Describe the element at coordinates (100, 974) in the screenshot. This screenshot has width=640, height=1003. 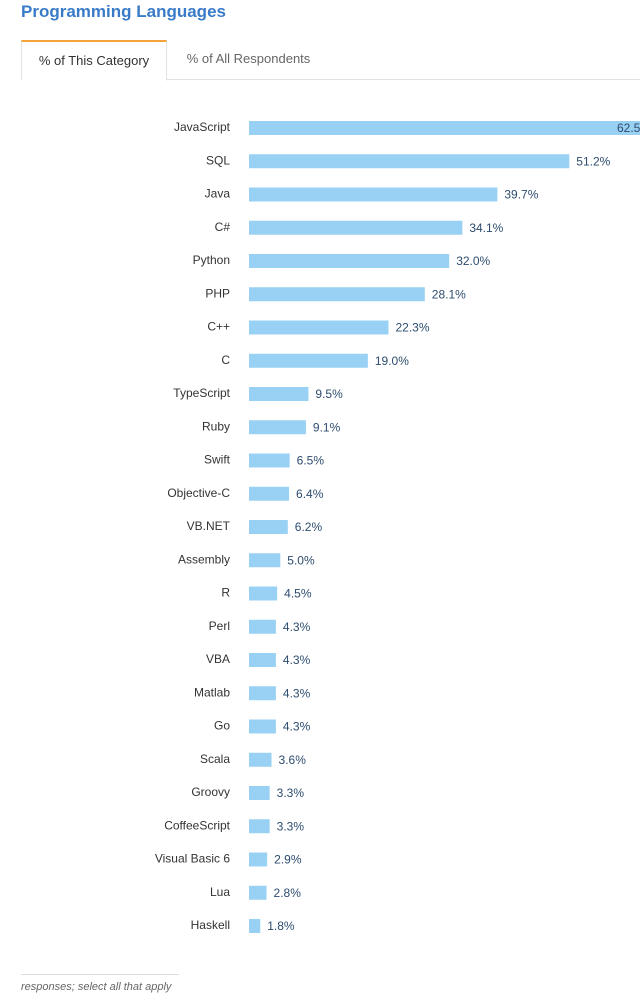
I see `footer-divider` at that location.